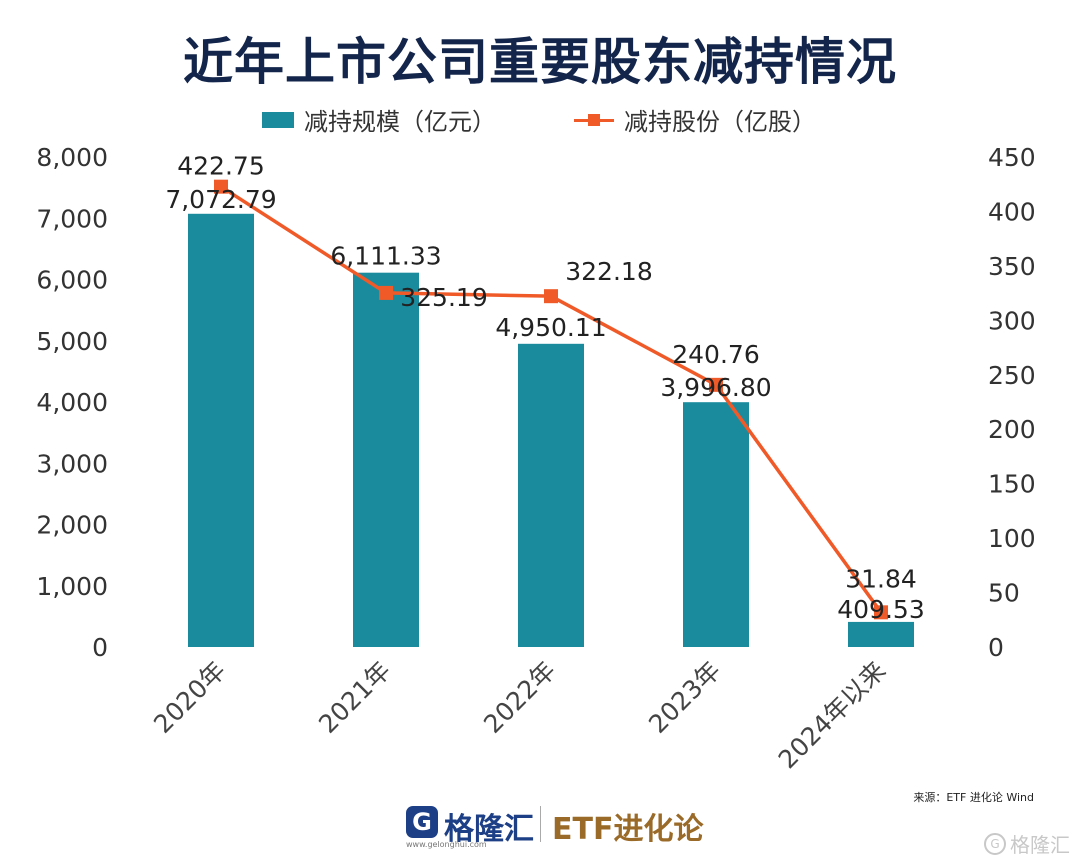  Describe the element at coordinates (220, 166) in the screenshot. I see `line-data-label: 422.75` at that location.